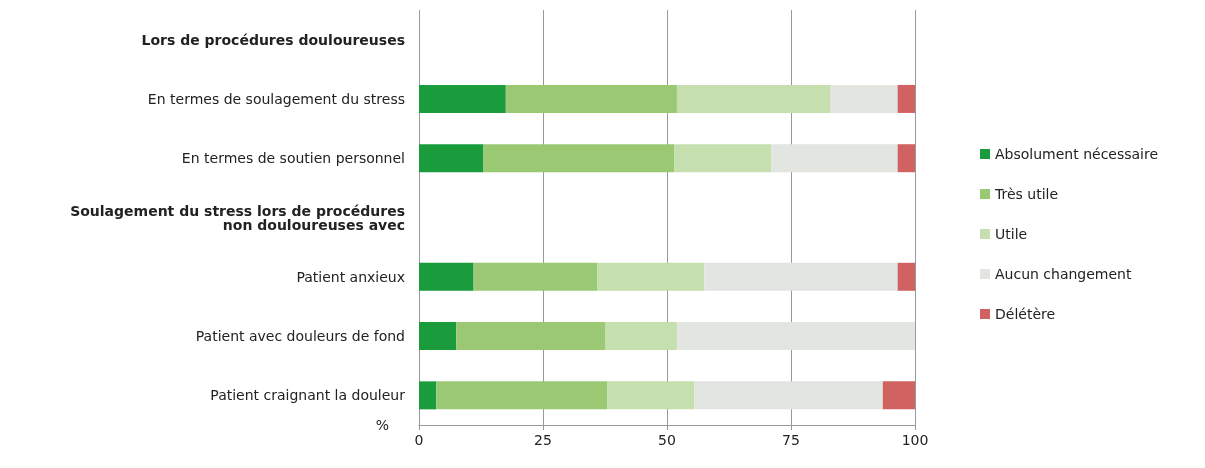 This screenshot has width=1205, height=468. I want to click on y-tick-label: Patient anxieux, so click(350, 276).